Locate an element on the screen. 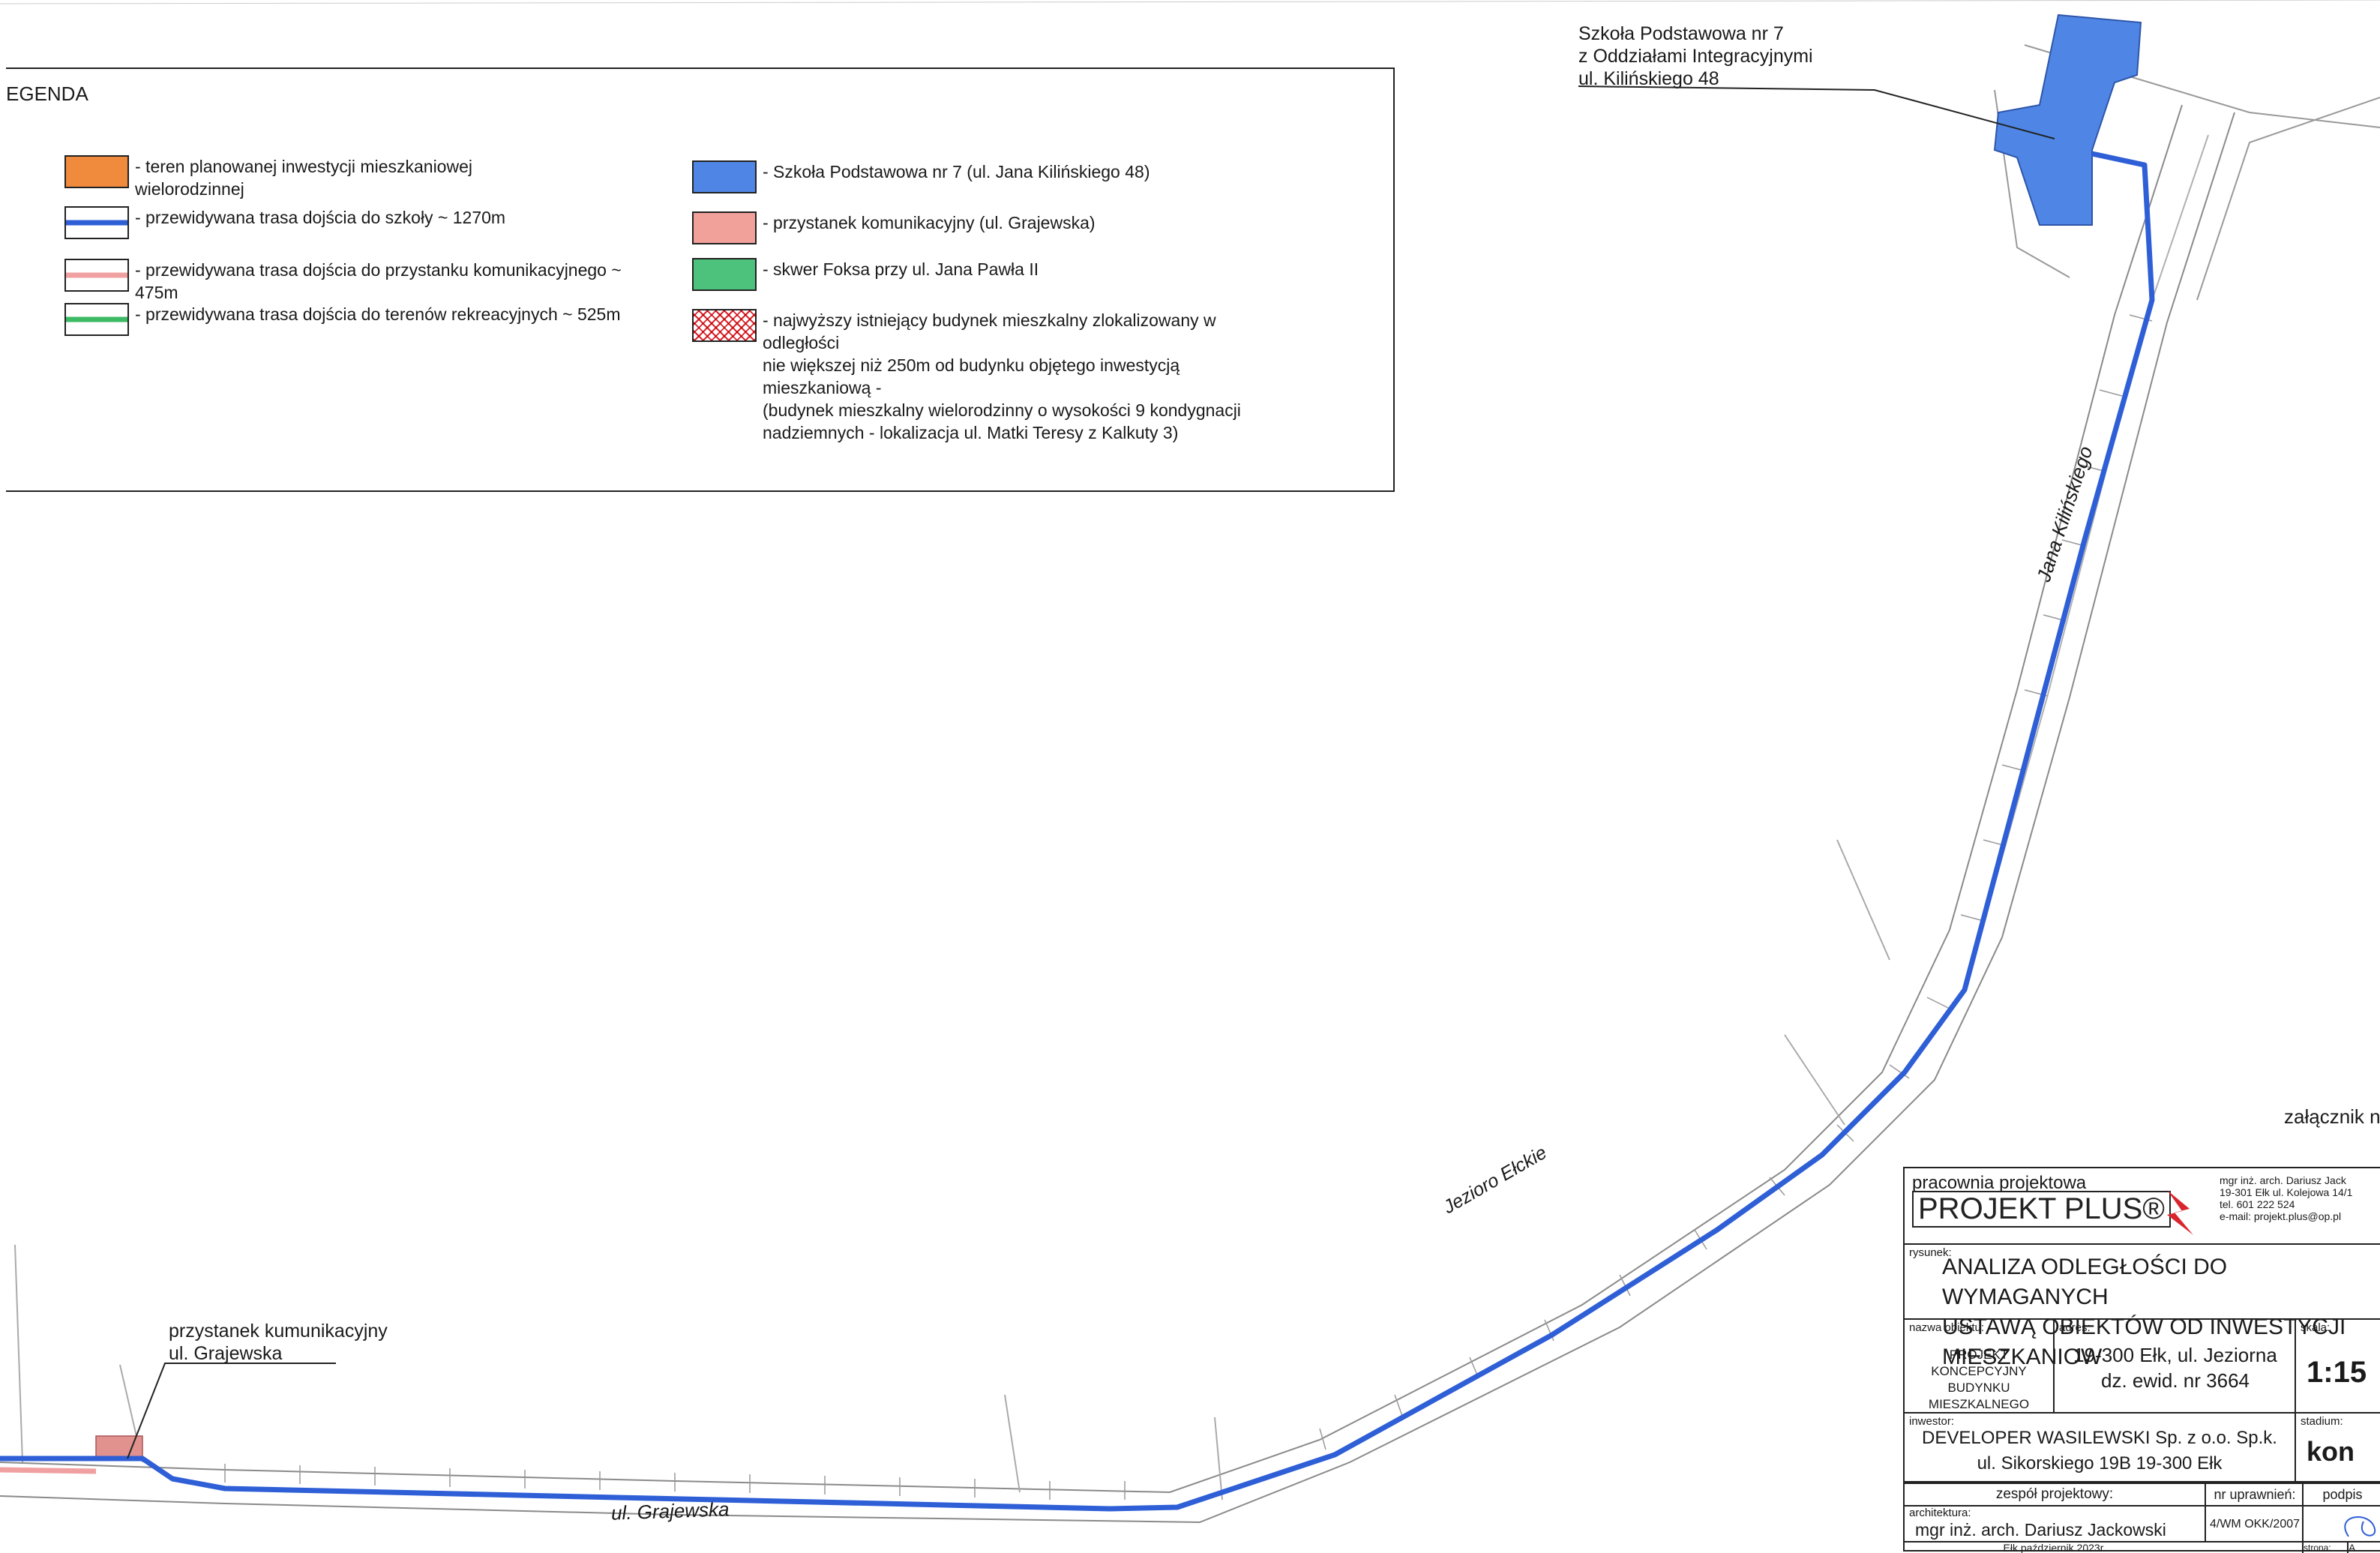 Image resolution: width=2380 pixels, height=1553 pixels. tb-team-header: zespół projektowy: nr uprawnień: podpis is located at coordinates (2142, 1494).